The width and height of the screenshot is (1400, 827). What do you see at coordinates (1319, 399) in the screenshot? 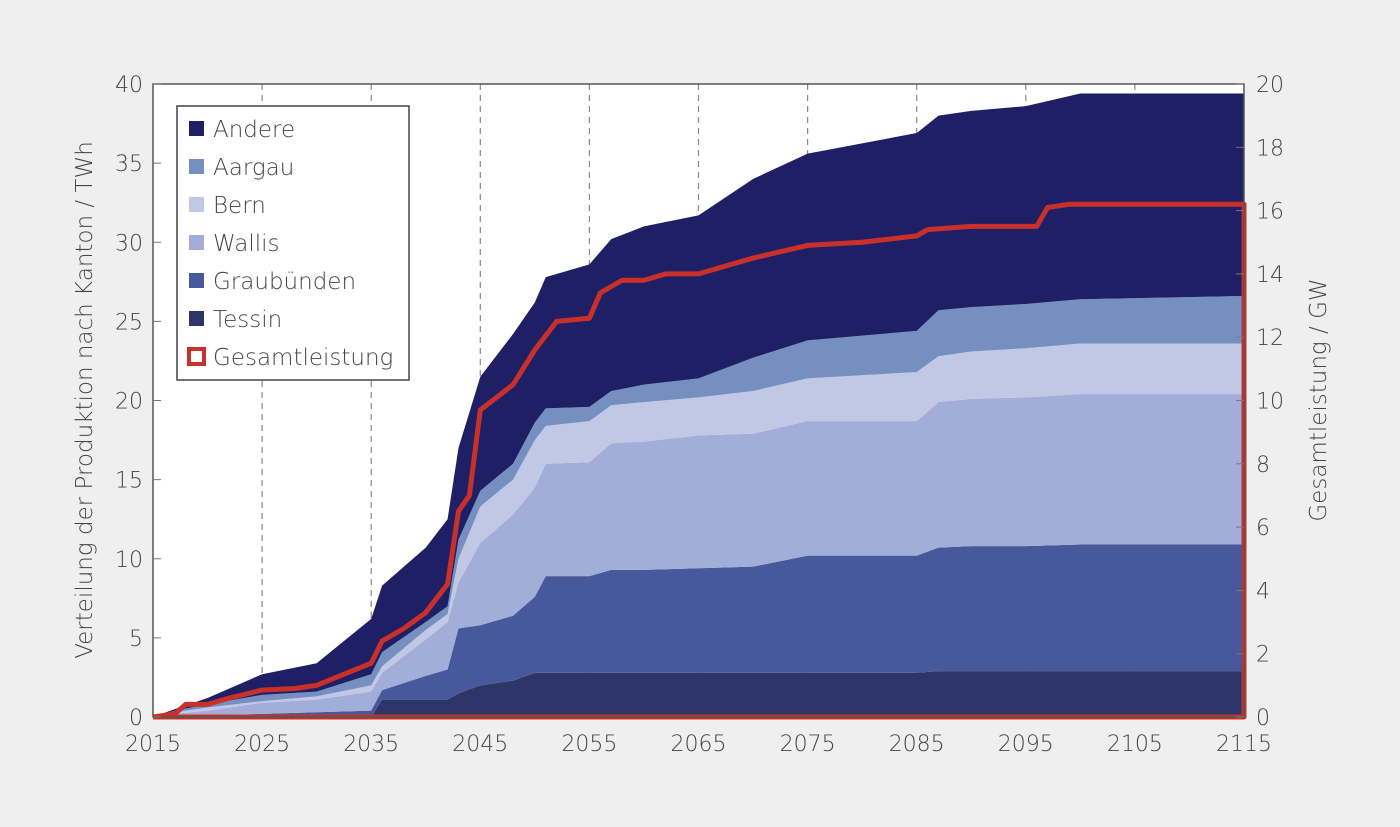
I see `y2-axis-label: Gesamtleistung / GW` at bounding box center [1319, 399].